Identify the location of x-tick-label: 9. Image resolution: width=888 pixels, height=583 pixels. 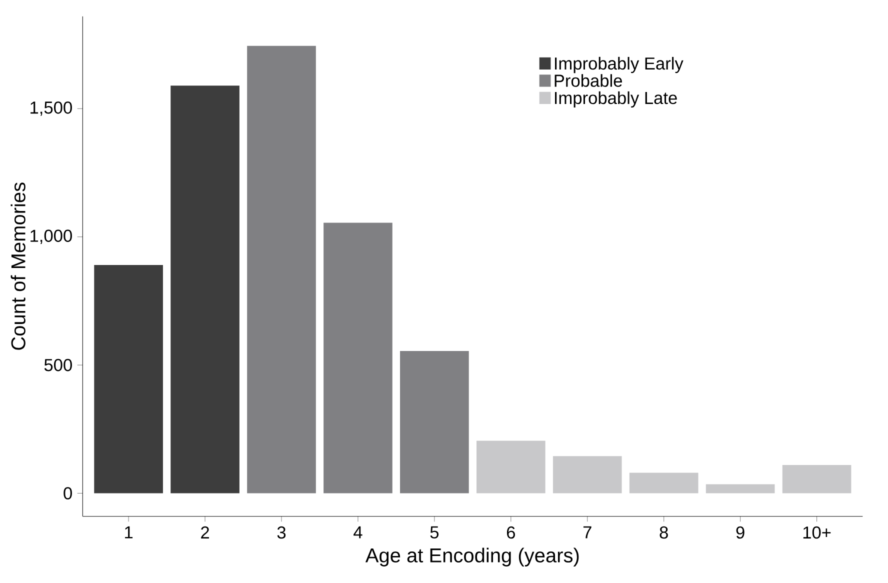
(740, 532).